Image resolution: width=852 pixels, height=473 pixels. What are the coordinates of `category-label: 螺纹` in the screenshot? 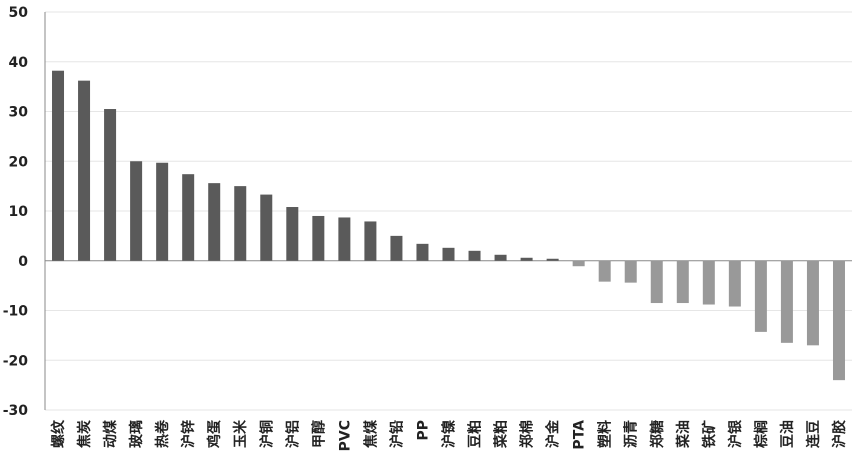 It's located at (58, 433).